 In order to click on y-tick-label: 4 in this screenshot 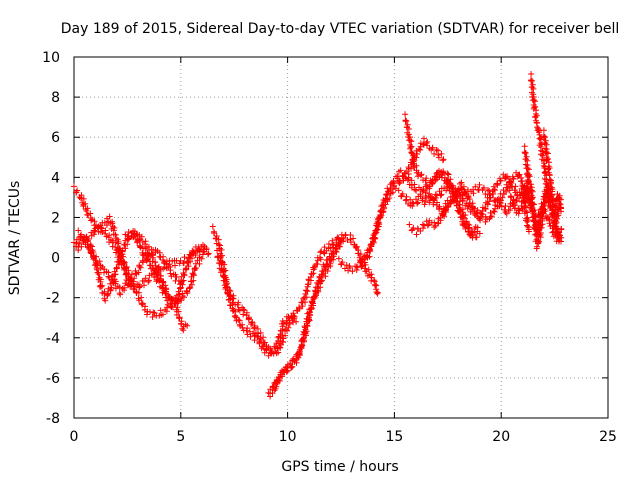, I will do `click(55, 178)`.